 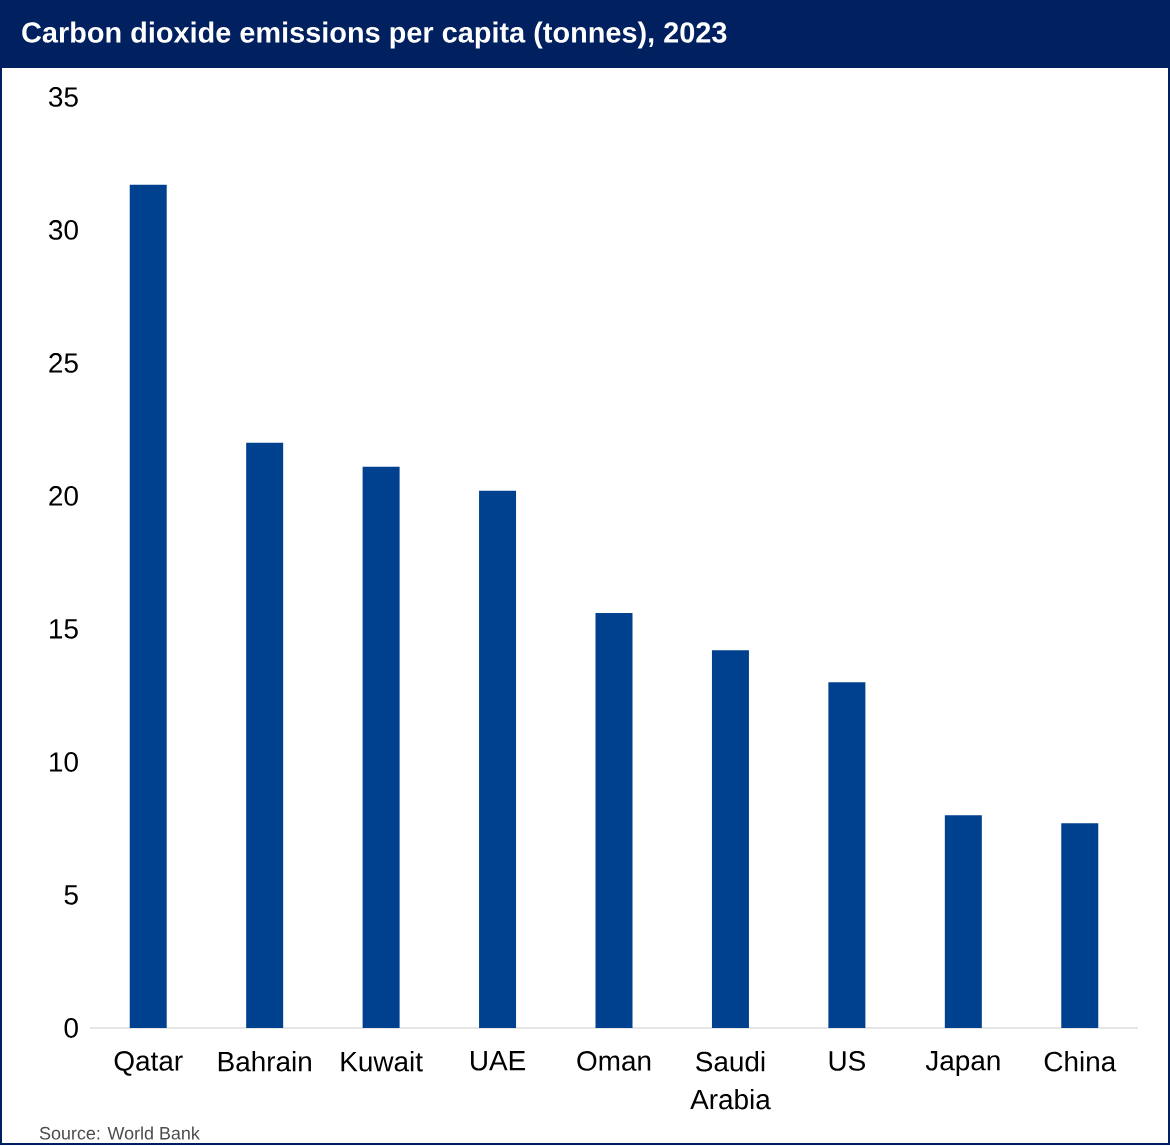 I want to click on y-tick-label: 5, so click(x=71, y=895).